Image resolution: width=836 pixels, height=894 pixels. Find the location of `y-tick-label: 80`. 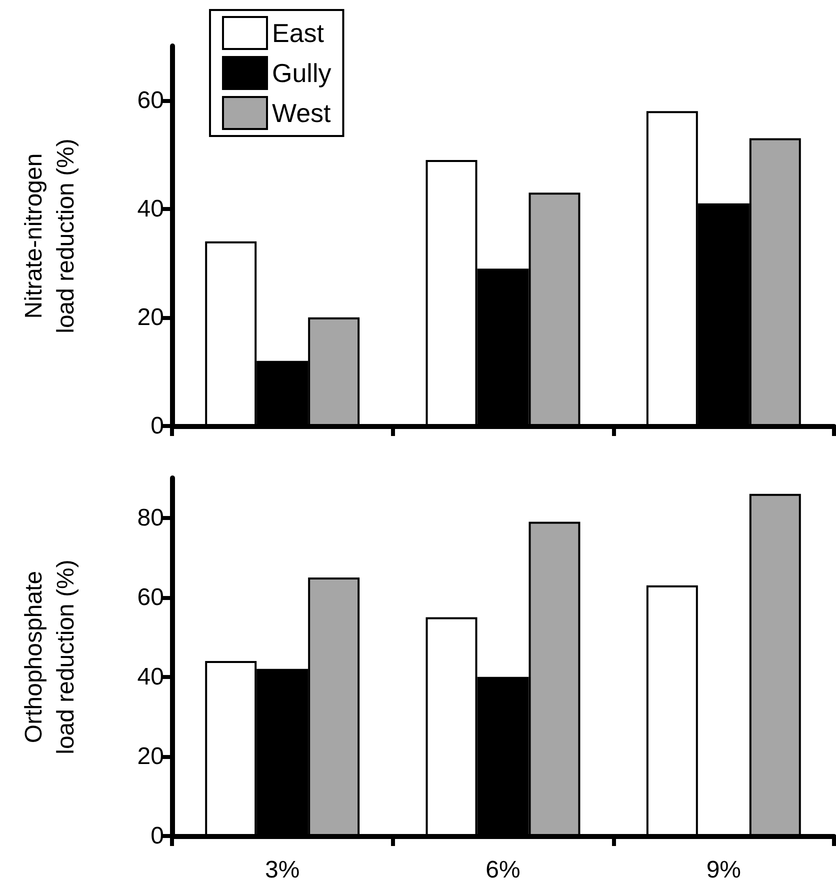

y-tick-label: 80 is located at coordinates (150, 518).